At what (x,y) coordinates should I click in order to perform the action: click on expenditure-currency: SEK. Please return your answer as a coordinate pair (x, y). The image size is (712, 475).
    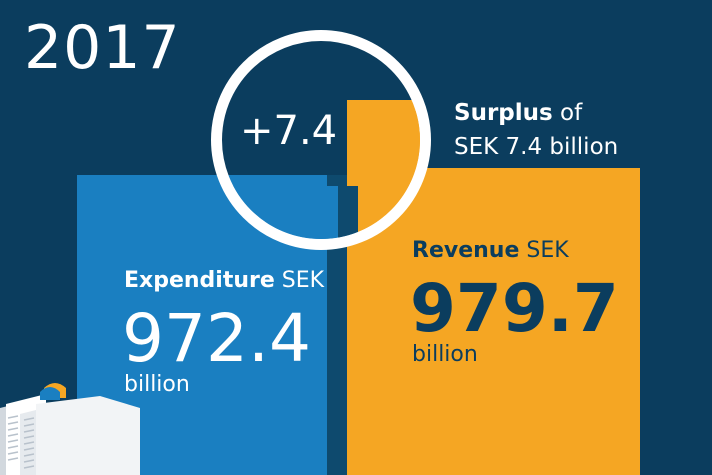
    Looking at the image, I should click on (299, 280).